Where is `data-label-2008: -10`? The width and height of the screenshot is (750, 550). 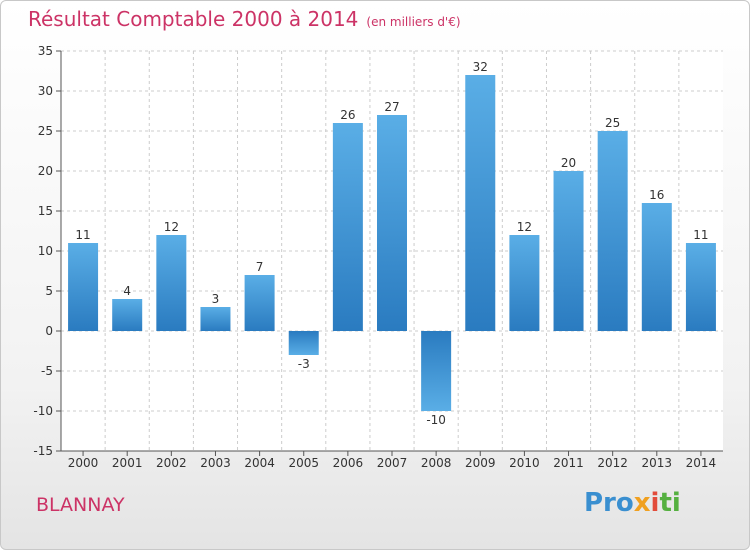 data-label-2008: -10 is located at coordinates (436, 420).